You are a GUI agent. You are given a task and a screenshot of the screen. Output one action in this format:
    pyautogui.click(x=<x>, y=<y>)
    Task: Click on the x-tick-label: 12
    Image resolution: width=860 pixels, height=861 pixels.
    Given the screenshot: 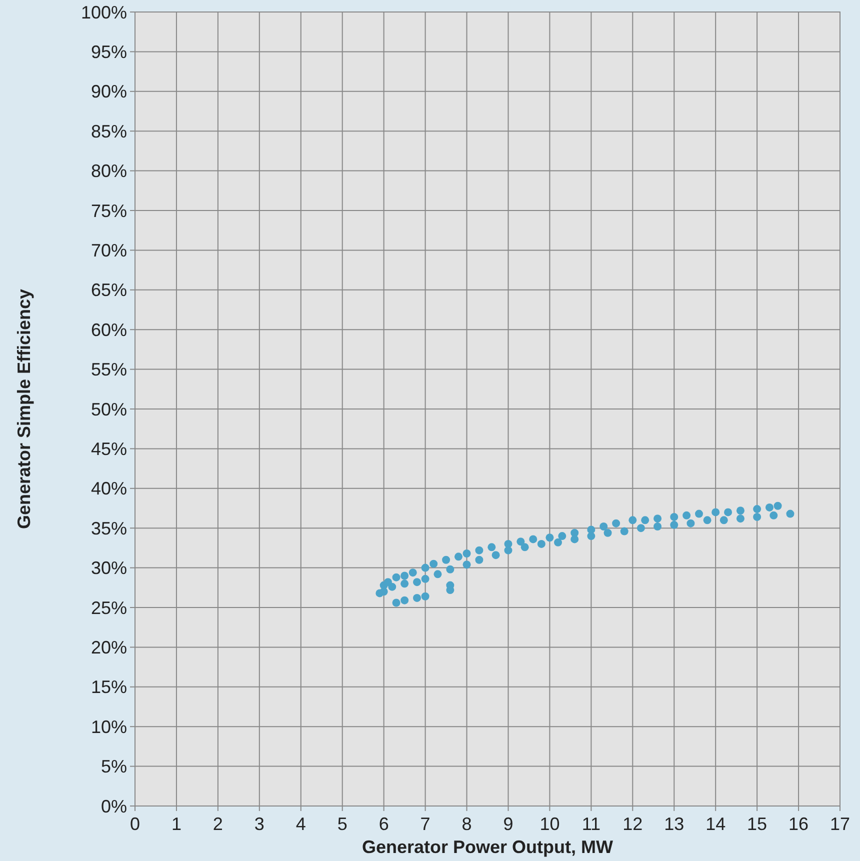 What is the action you would take?
    pyautogui.click(x=632, y=824)
    